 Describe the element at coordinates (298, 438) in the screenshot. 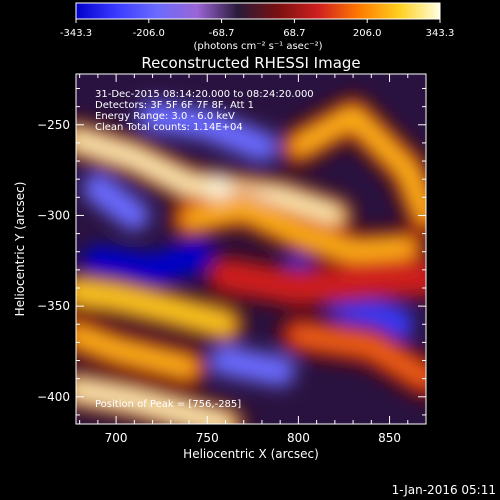

I see `x-tick-label: 800` at that location.